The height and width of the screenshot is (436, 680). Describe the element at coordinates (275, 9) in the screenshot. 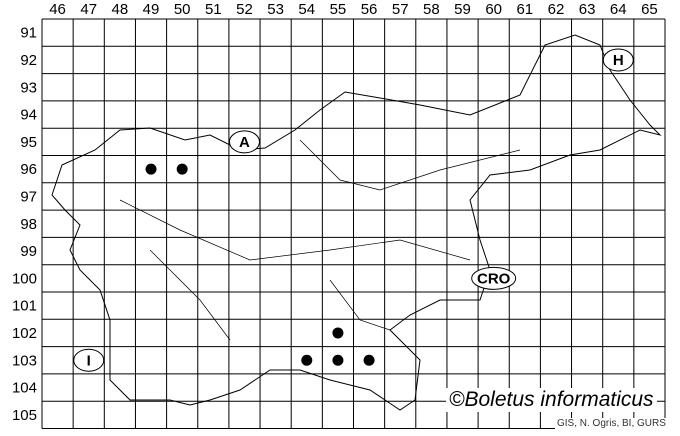

I see `column-label: 53` at that location.